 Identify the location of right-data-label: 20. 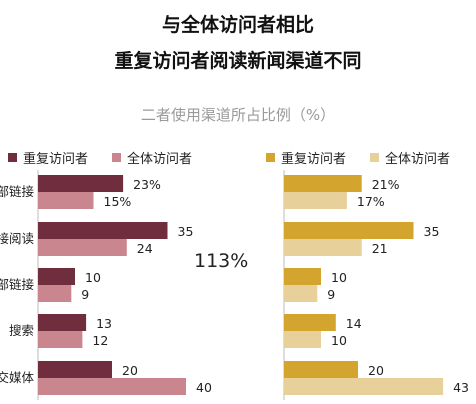
(376, 370).